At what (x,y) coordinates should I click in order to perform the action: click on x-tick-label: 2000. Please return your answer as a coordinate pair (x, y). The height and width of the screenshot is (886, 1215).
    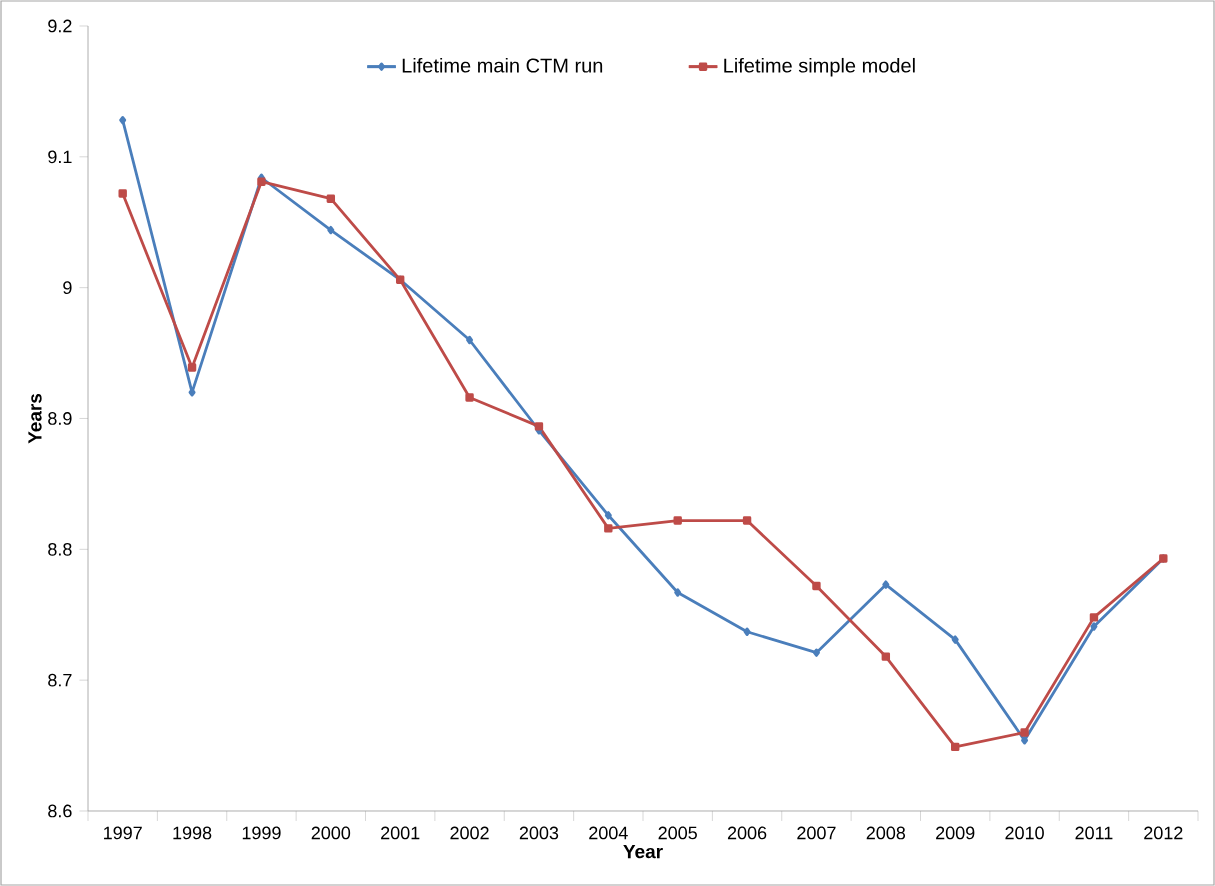
    Looking at the image, I should click on (331, 833).